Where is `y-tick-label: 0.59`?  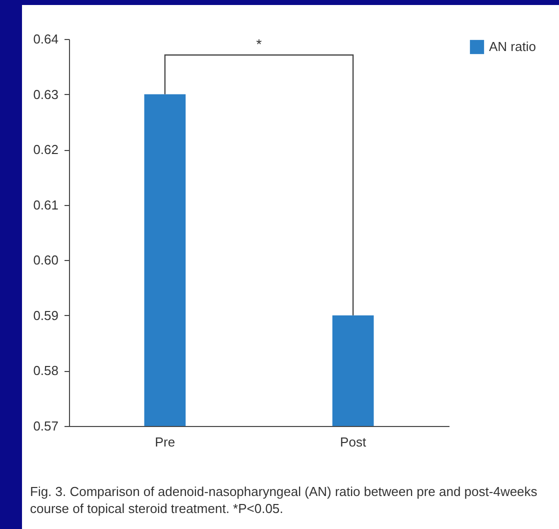
y-tick-label: 0.59 is located at coordinates (45, 315).